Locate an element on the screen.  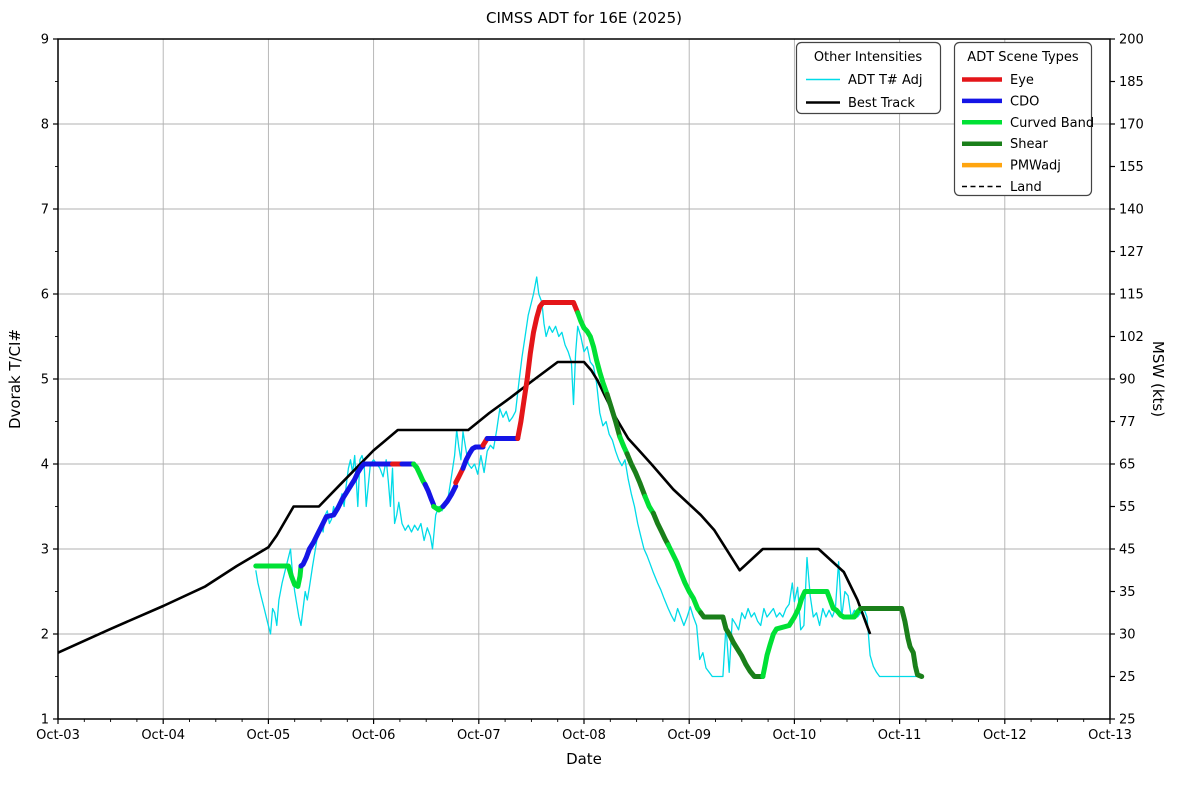
y-left-tick-label: 1 is located at coordinates (45, 720).